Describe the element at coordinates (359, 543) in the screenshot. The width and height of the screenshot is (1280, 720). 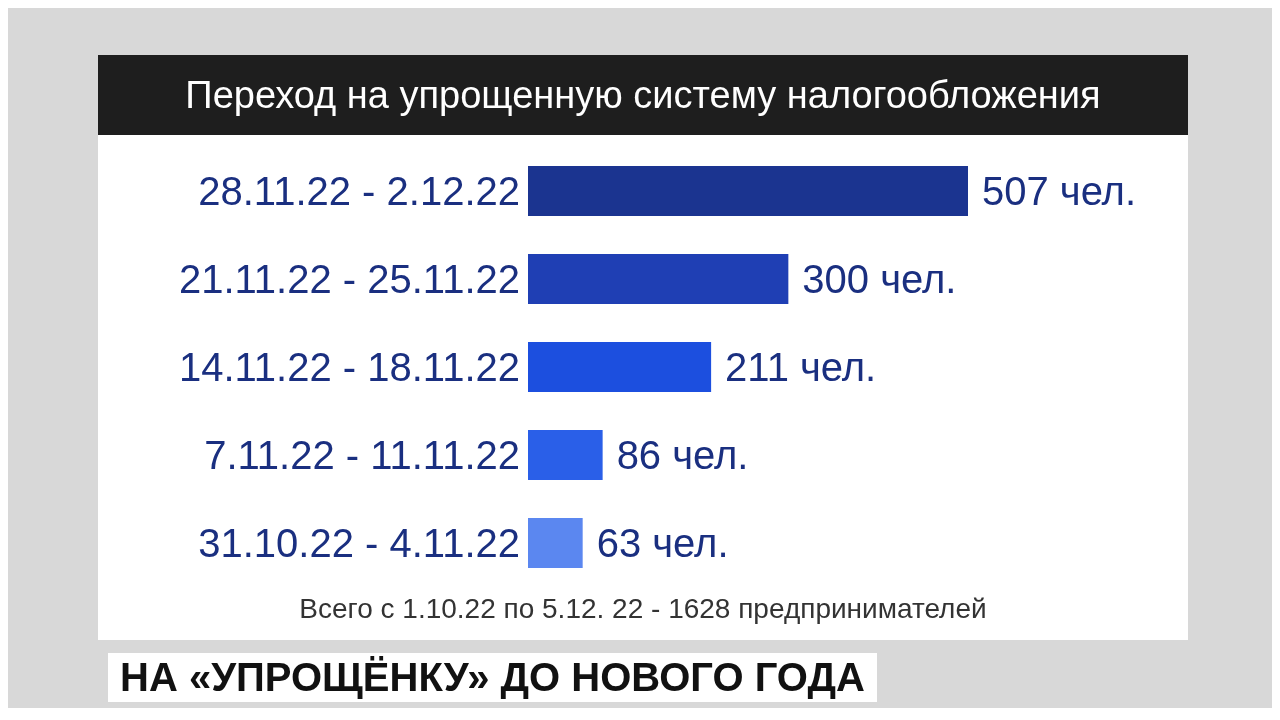
I see `y-tick-label: 31.10.22 - 4.11.22` at that location.